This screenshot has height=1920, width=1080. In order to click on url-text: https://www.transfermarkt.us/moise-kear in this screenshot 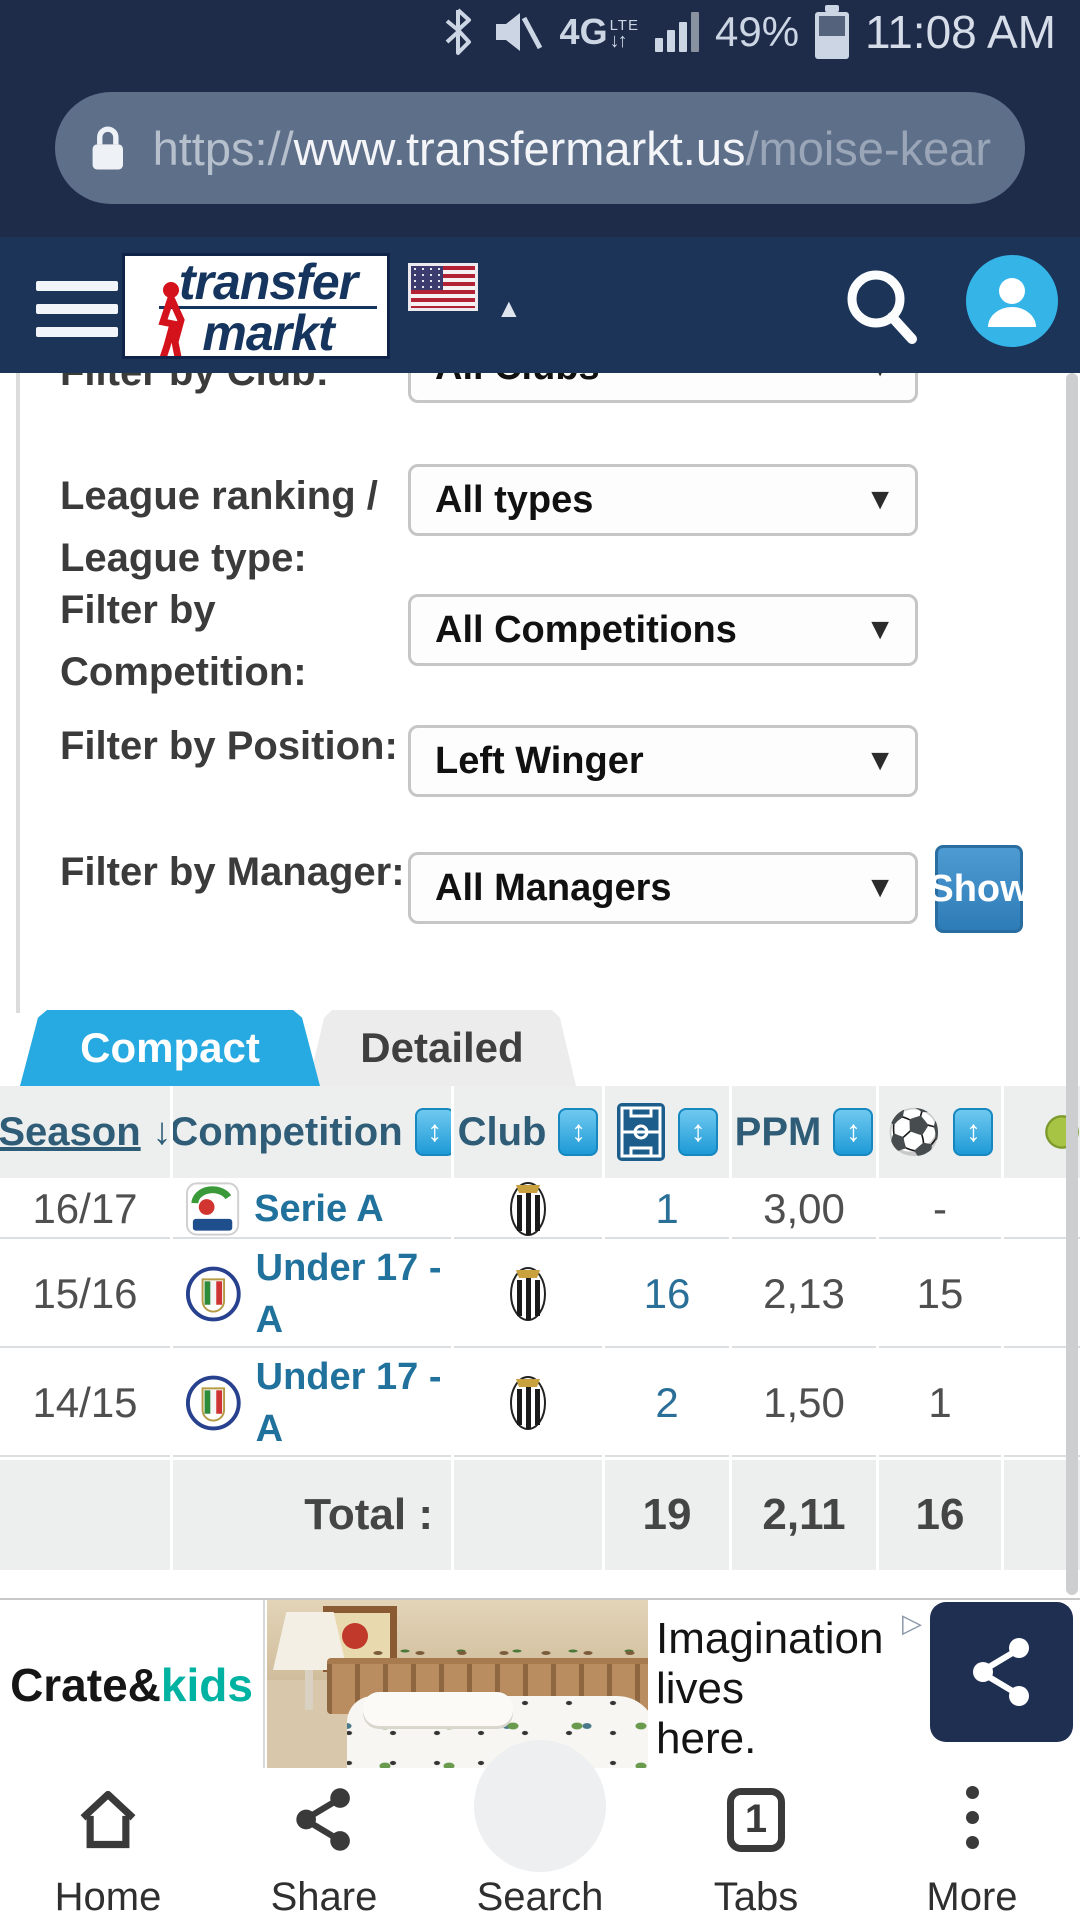, I will do `click(572, 148)`.